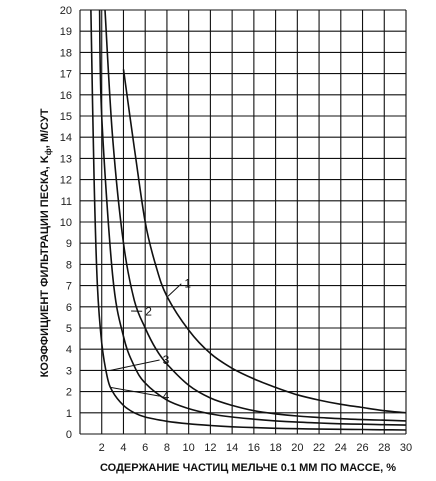  I want to click on y-tick-label: 10, so click(66, 223).